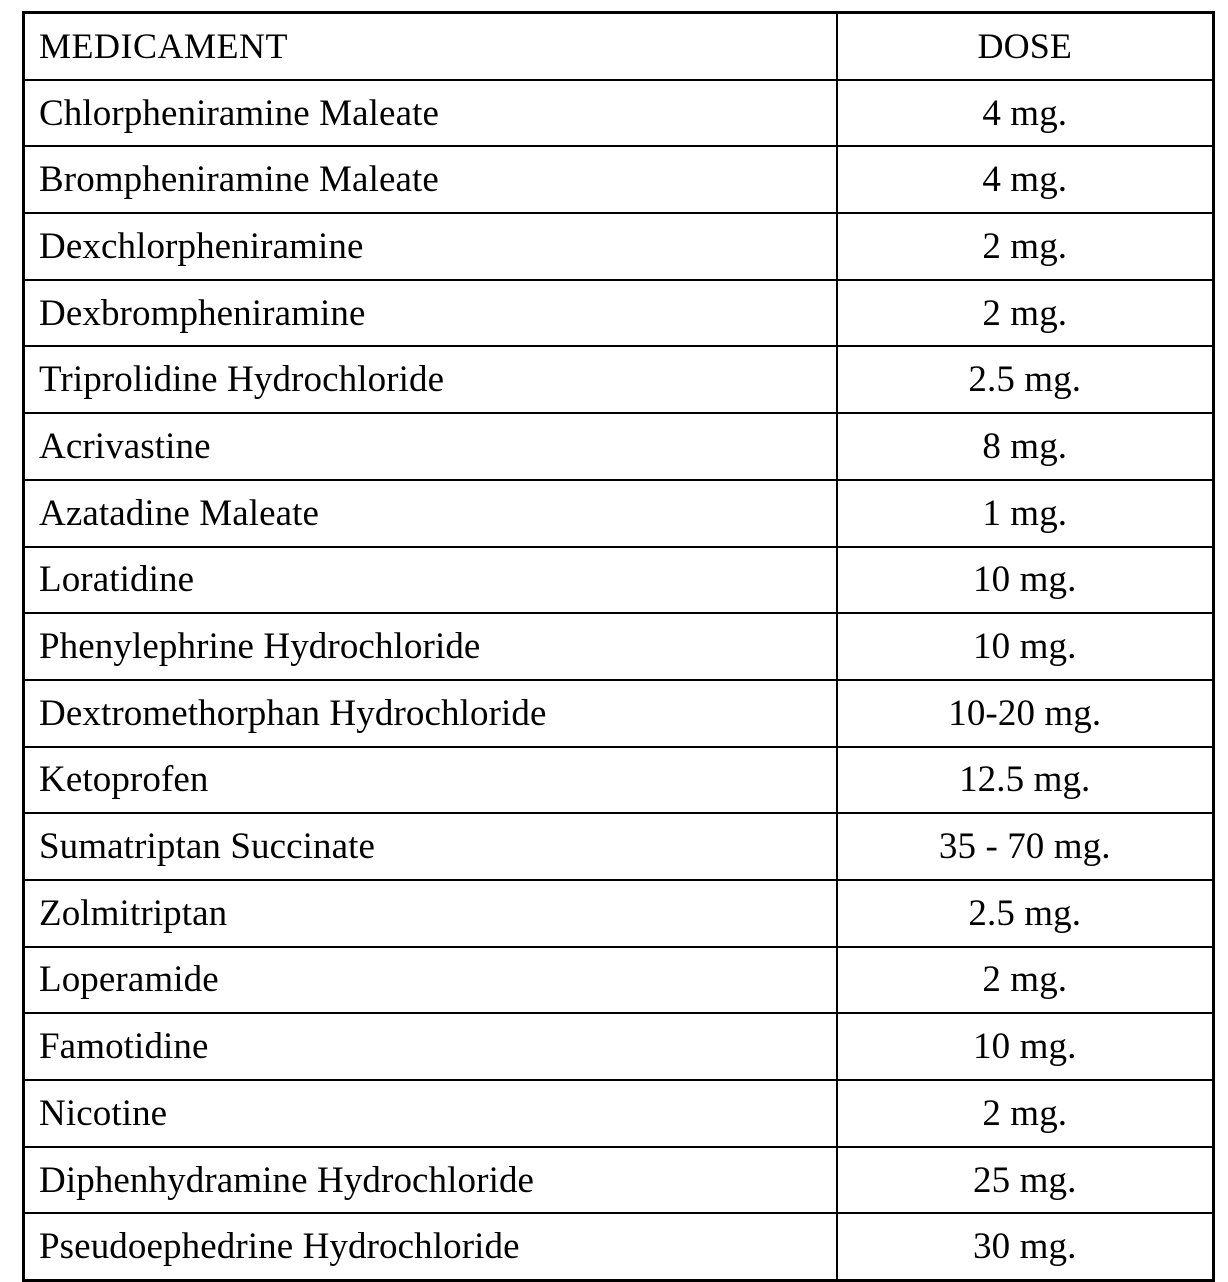  What do you see at coordinates (1025, 846) in the screenshot?
I see `cell-dose: 35 - 70 mg.` at bounding box center [1025, 846].